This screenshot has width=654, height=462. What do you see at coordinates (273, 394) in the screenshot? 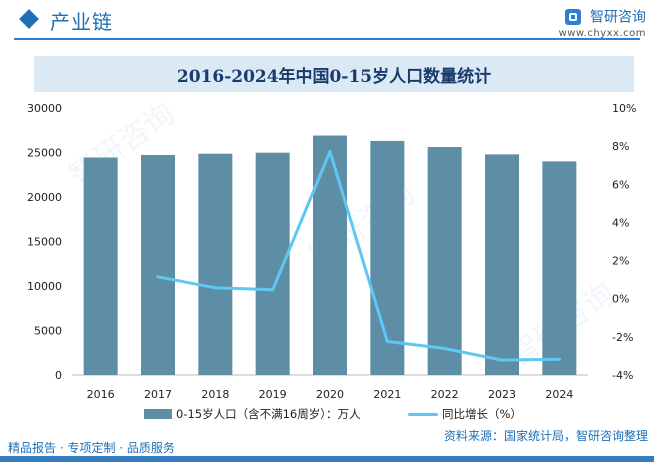
I see `x-tick-label: 2019` at bounding box center [273, 394].